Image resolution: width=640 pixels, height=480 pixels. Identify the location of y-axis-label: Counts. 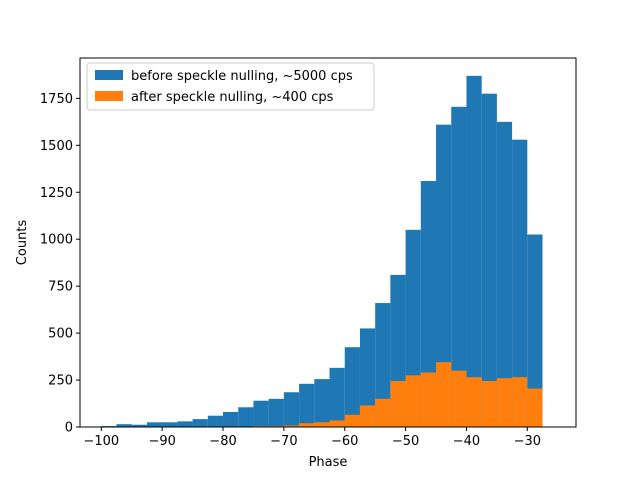
(22, 243).